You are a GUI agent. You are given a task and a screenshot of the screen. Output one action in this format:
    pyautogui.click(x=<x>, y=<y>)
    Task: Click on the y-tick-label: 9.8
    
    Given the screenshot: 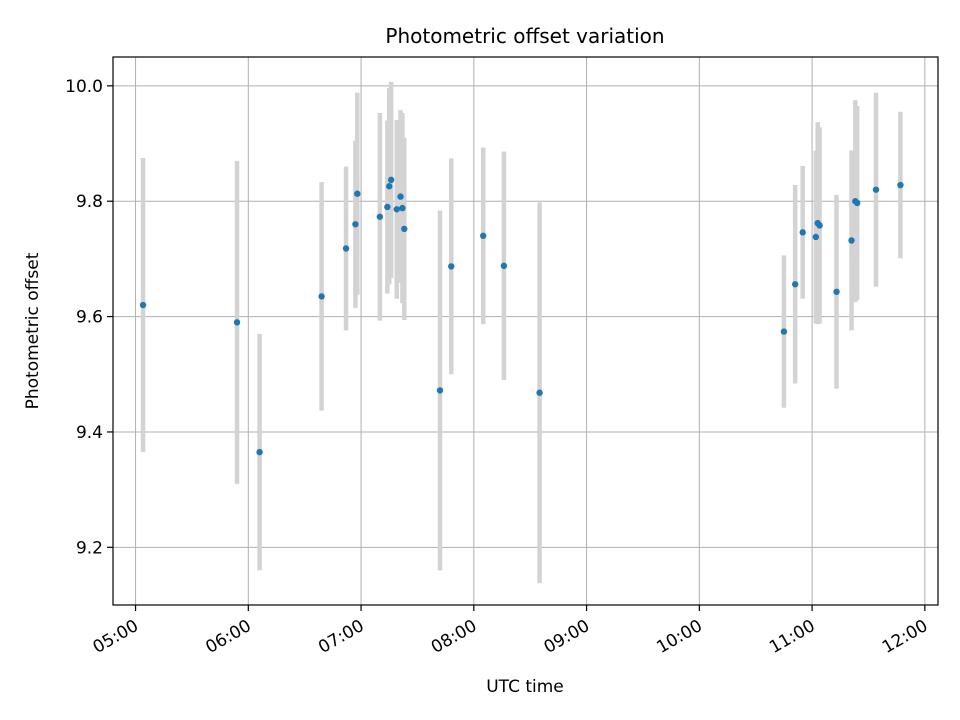 What is the action you would take?
    pyautogui.click(x=89, y=202)
    